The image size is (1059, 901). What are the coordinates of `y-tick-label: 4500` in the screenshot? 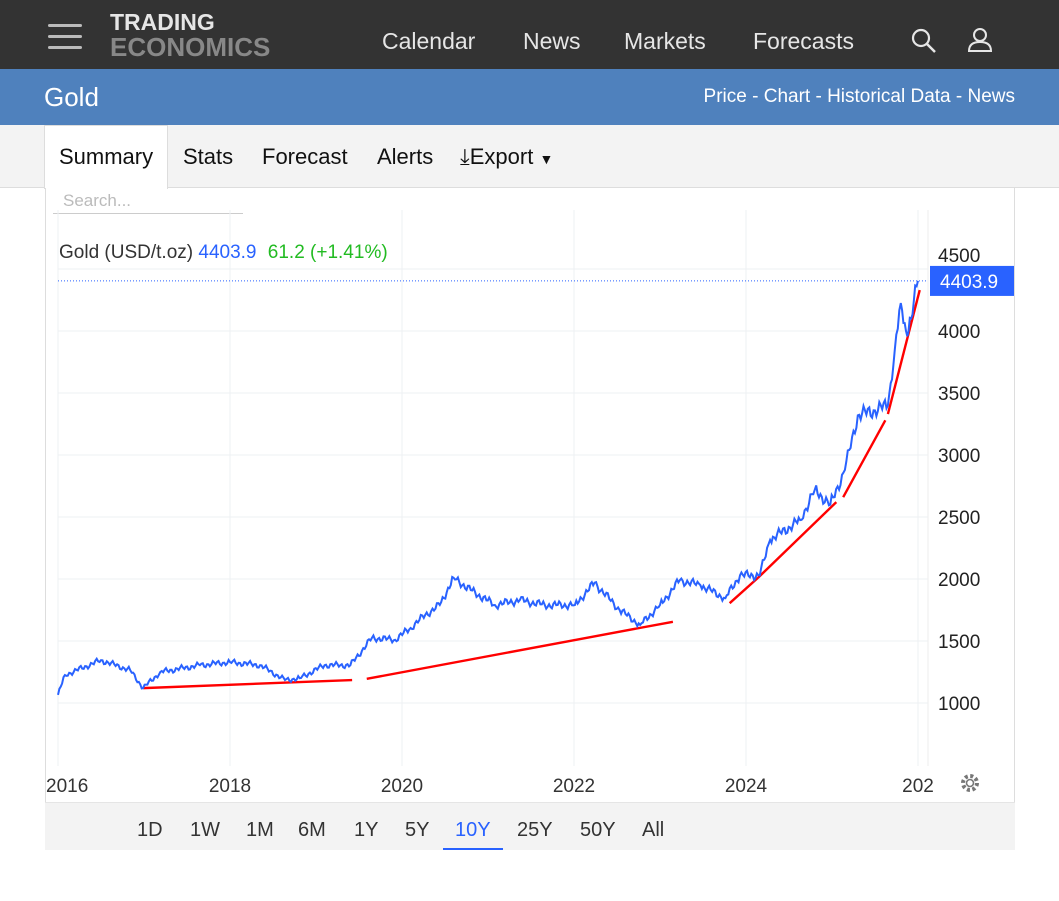 It's located at (959, 256).